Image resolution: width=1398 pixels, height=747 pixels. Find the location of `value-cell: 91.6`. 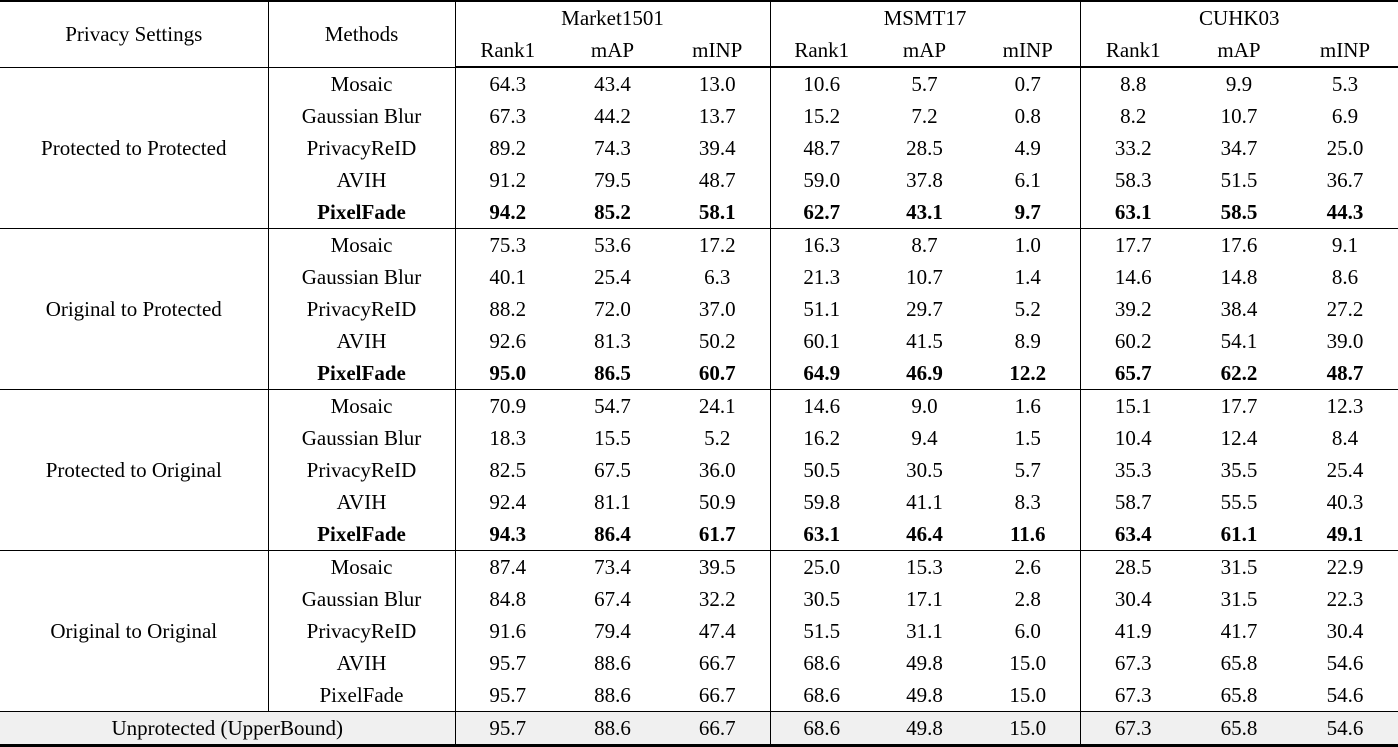

value-cell: 91.6 is located at coordinates (508, 631).